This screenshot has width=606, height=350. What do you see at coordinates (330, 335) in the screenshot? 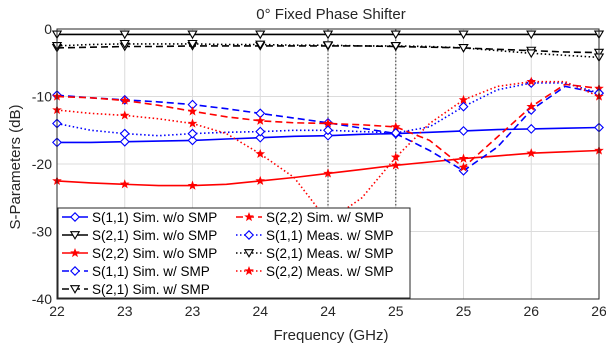
I see `x-axis-label: Frequency (GHz)` at bounding box center [330, 335].